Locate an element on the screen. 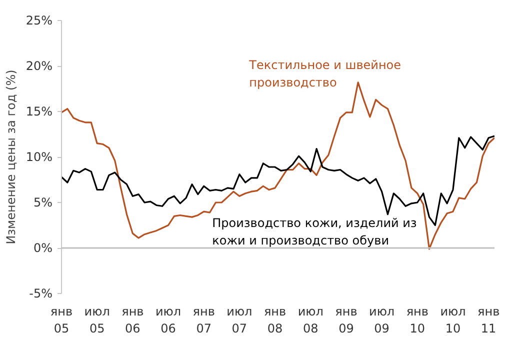  x-tick-label: янв 09 is located at coordinates (346, 320).